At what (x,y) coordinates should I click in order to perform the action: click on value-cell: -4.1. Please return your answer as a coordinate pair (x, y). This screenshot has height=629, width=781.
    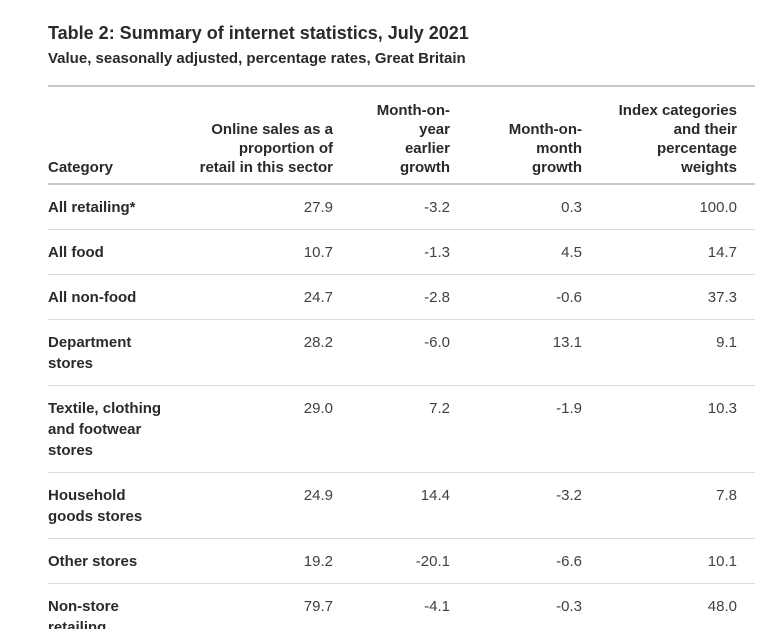
    Looking at the image, I should click on (409, 606).